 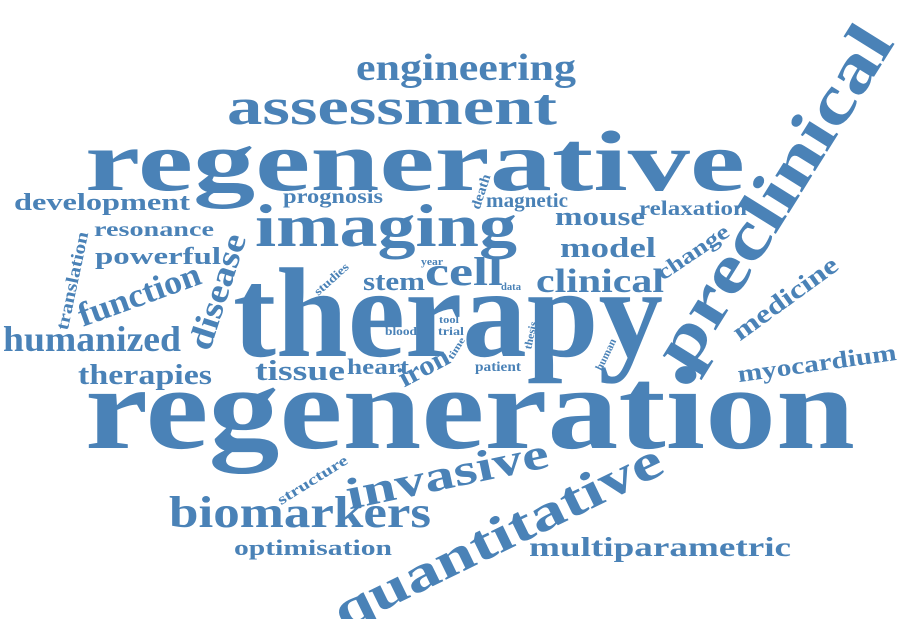 I want to click on word-therapies: therapies, so click(x=145, y=375).